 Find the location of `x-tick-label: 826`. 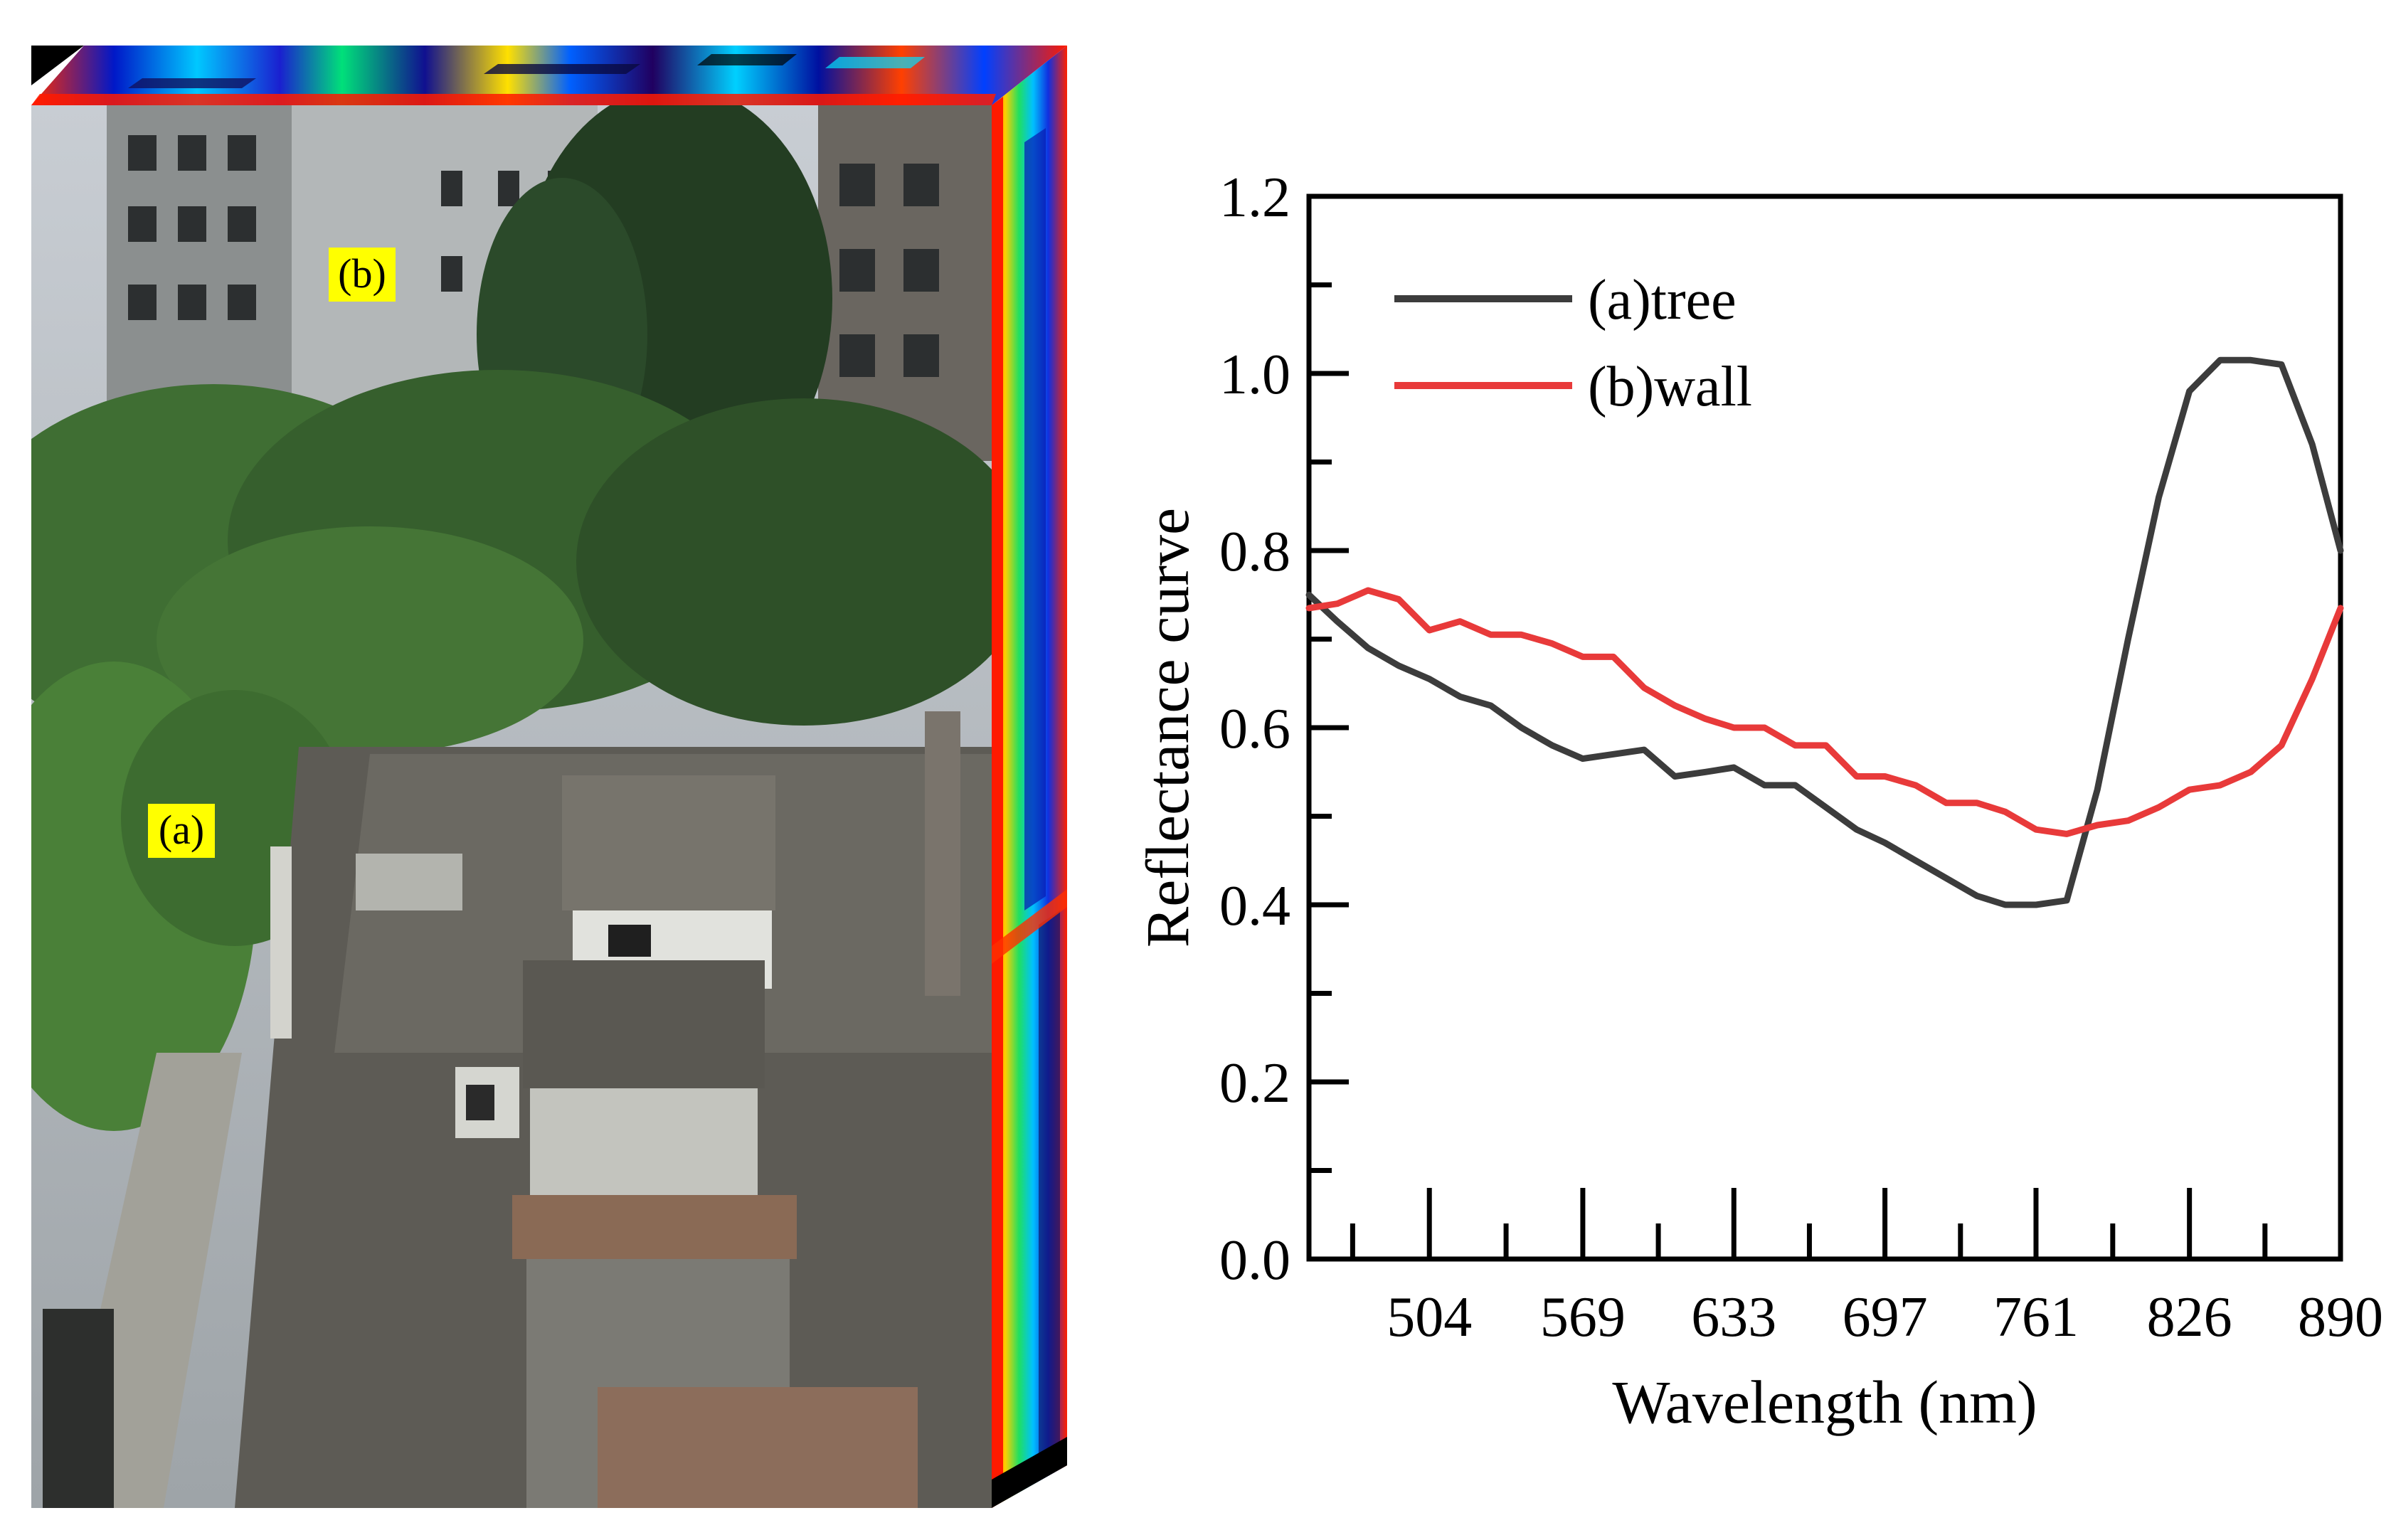

x-tick-label: 826 is located at coordinates (2189, 1317).